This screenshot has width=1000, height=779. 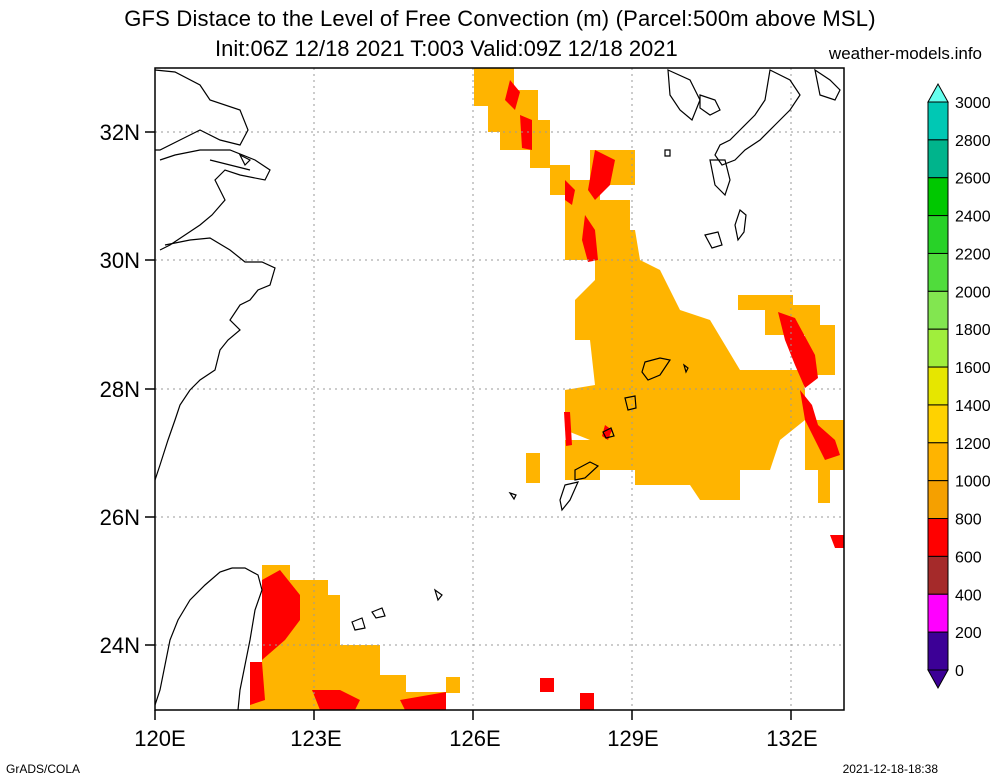 What do you see at coordinates (968, 557) in the screenshot?
I see `colorbar-label: 600` at bounding box center [968, 557].